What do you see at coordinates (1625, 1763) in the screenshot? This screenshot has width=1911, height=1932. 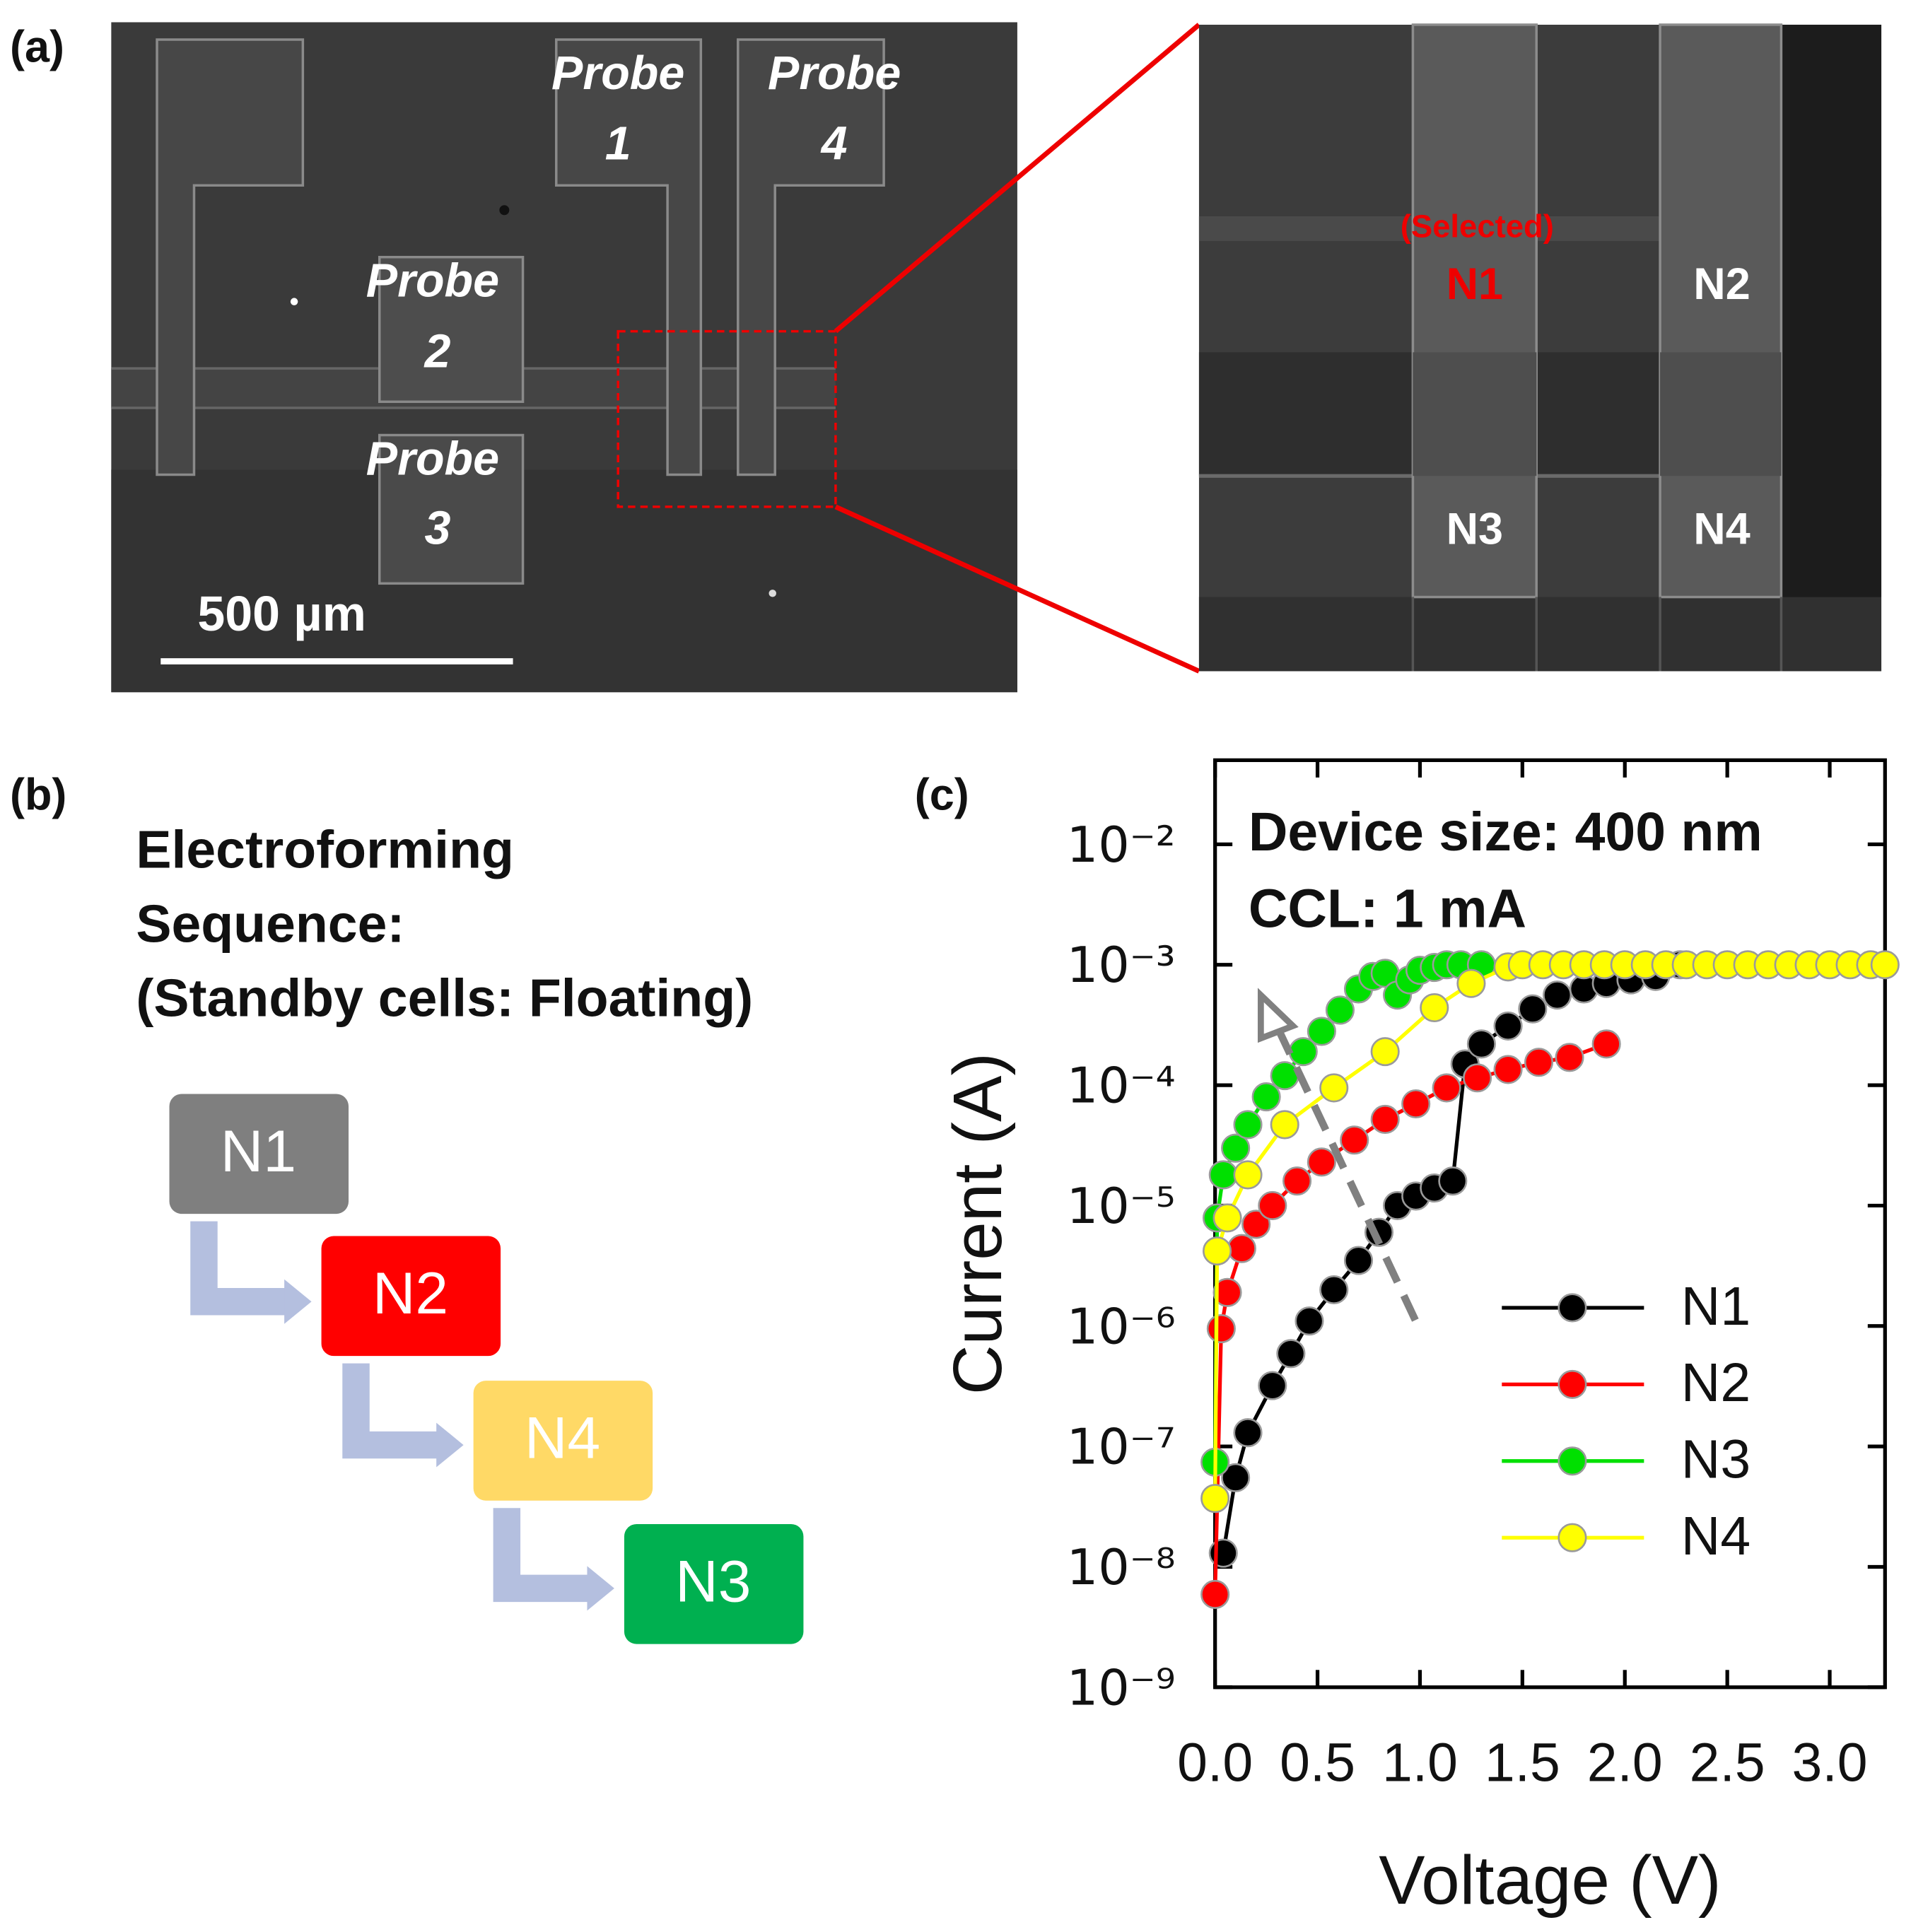 I see `x-tick-label: 2.0` at bounding box center [1625, 1763].